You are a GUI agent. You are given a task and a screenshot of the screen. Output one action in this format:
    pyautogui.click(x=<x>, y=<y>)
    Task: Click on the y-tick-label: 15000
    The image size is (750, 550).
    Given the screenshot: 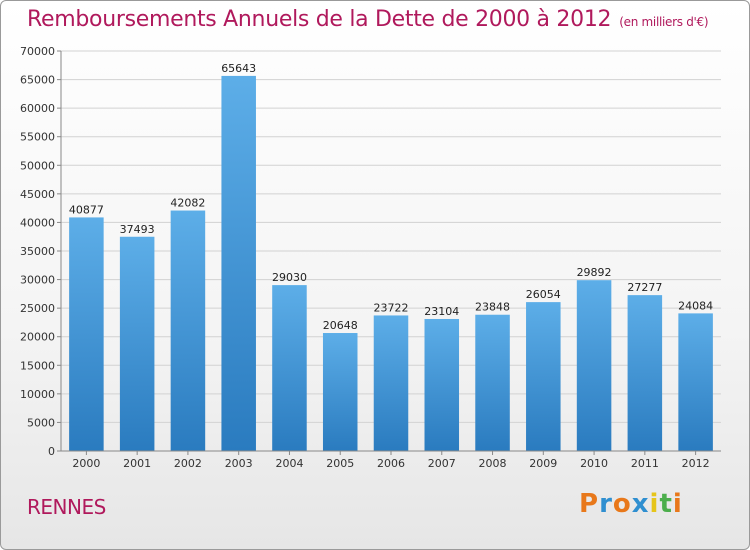 What is the action you would take?
    pyautogui.click(x=37, y=365)
    